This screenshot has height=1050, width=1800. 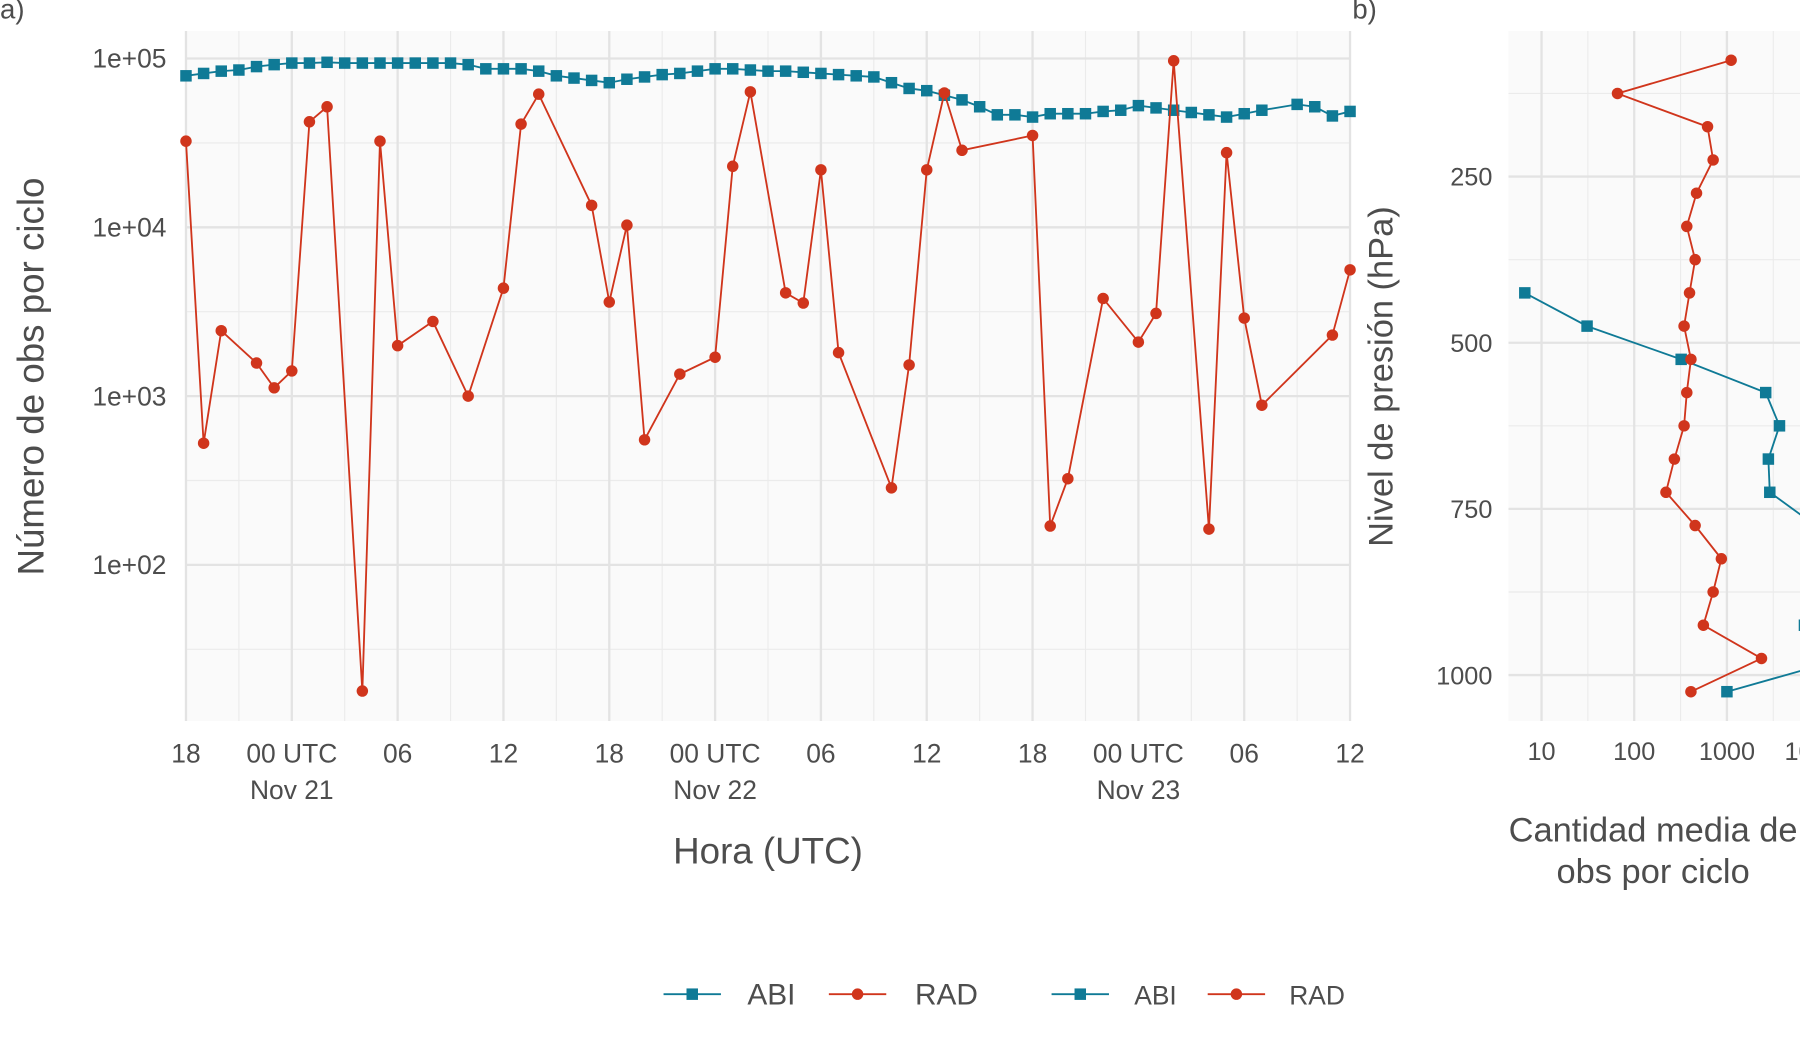 I want to click on y-tick-label: 1000, so click(x=1464, y=676).